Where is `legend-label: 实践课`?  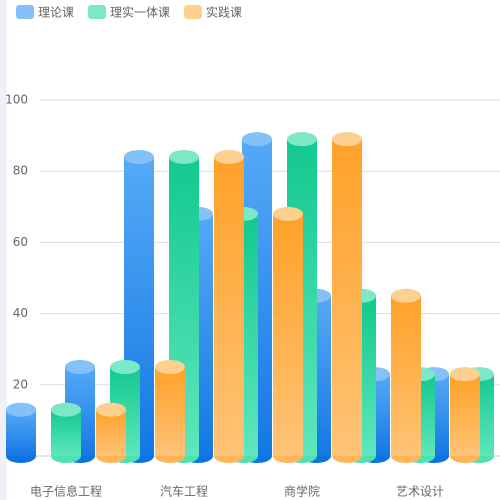 legend-label: 实践课 is located at coordinates (224, 12).